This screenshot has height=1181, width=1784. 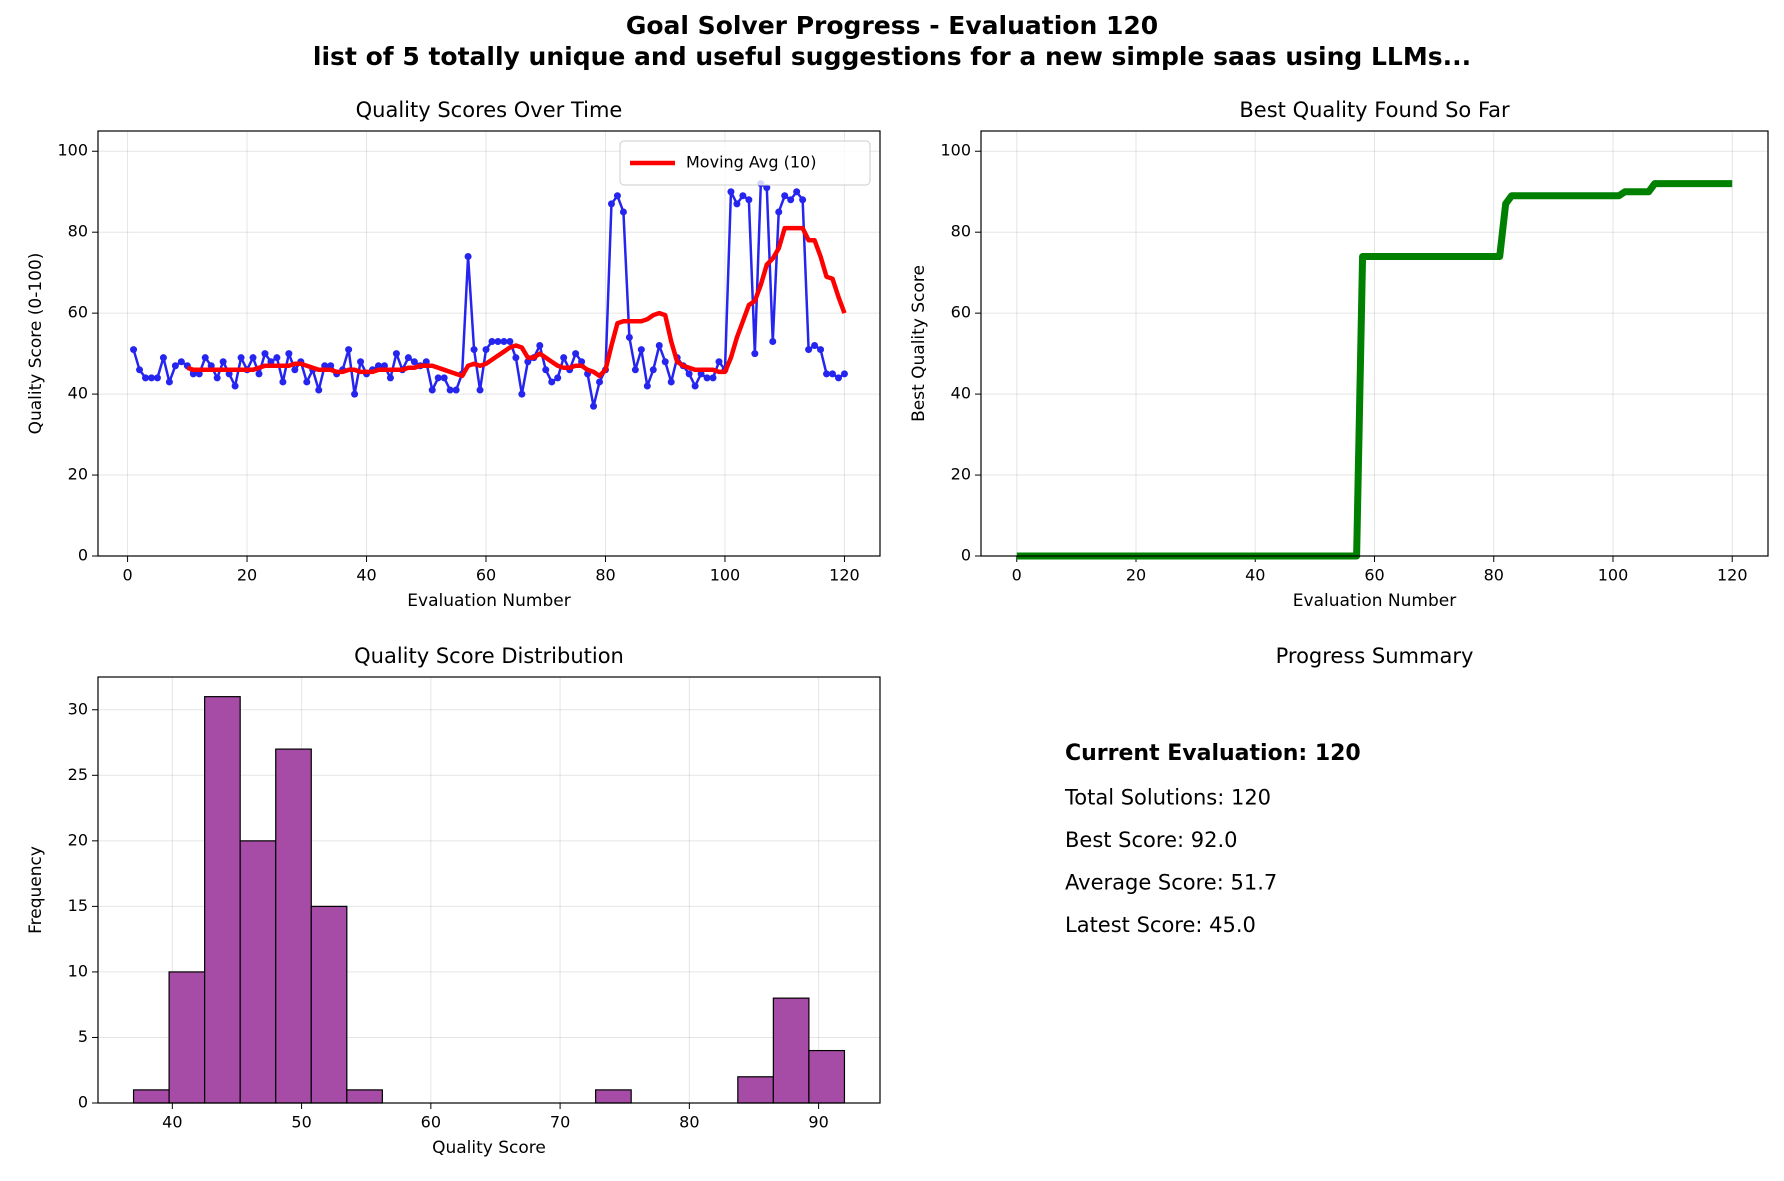 I want to click on x-tick-label: 100, so click(x=725, y=575).